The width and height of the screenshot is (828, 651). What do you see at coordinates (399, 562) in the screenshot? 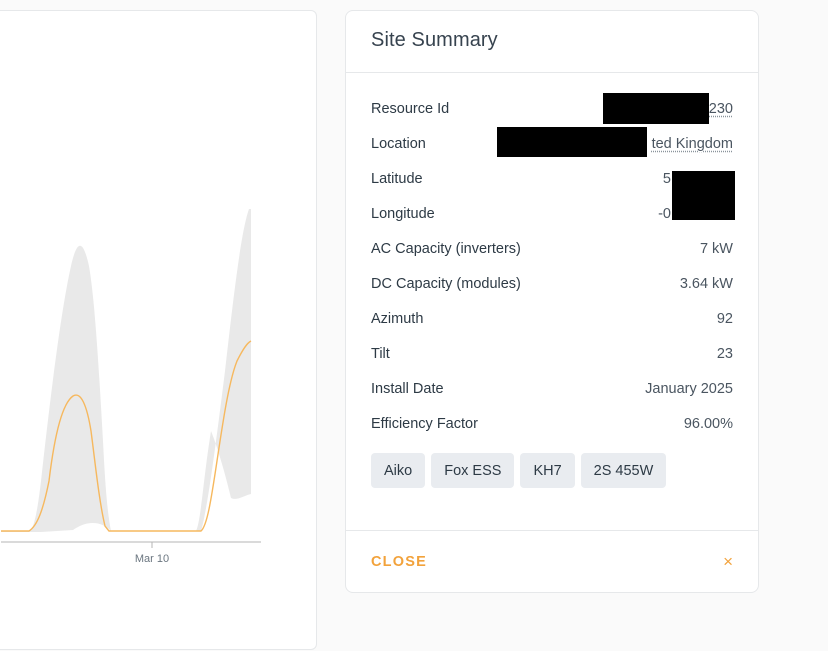
I see `close-button: CLOSE` at bounding box center [399, 562].